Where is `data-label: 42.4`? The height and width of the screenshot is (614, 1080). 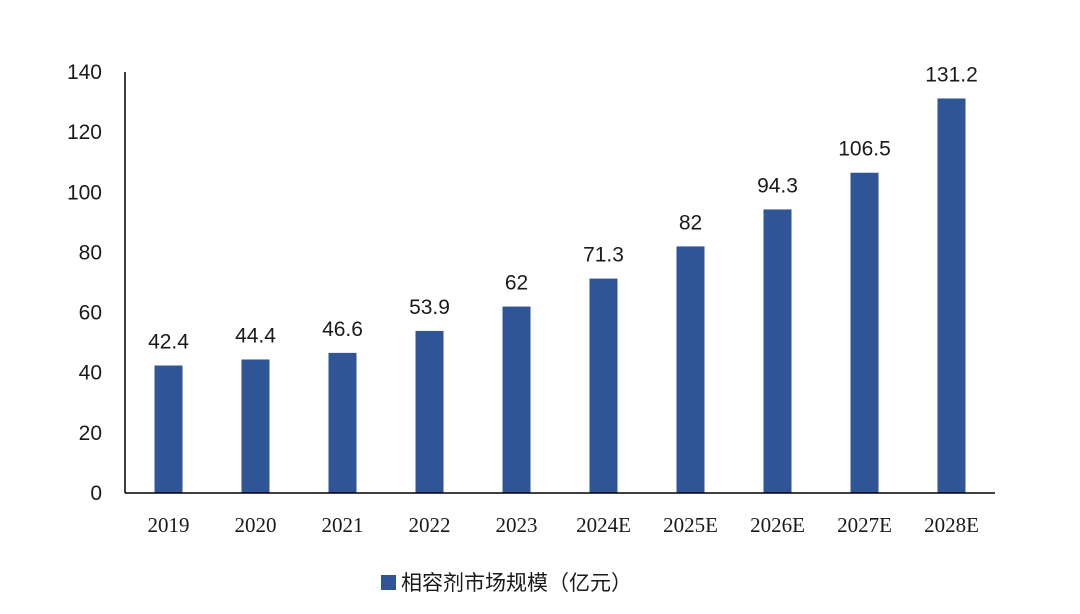
data-label: 42.4 is located at coordinates (168, 341).